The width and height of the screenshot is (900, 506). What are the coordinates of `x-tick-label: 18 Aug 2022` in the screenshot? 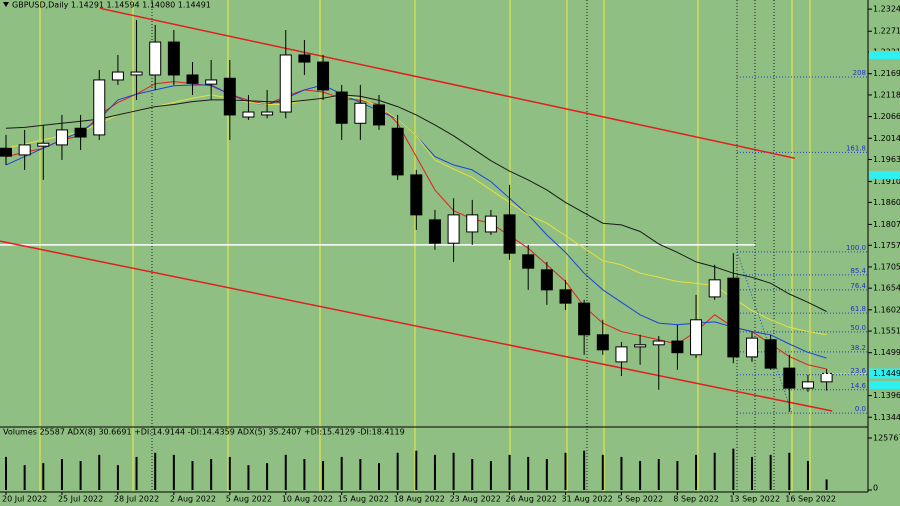 It's located at (419, 499).